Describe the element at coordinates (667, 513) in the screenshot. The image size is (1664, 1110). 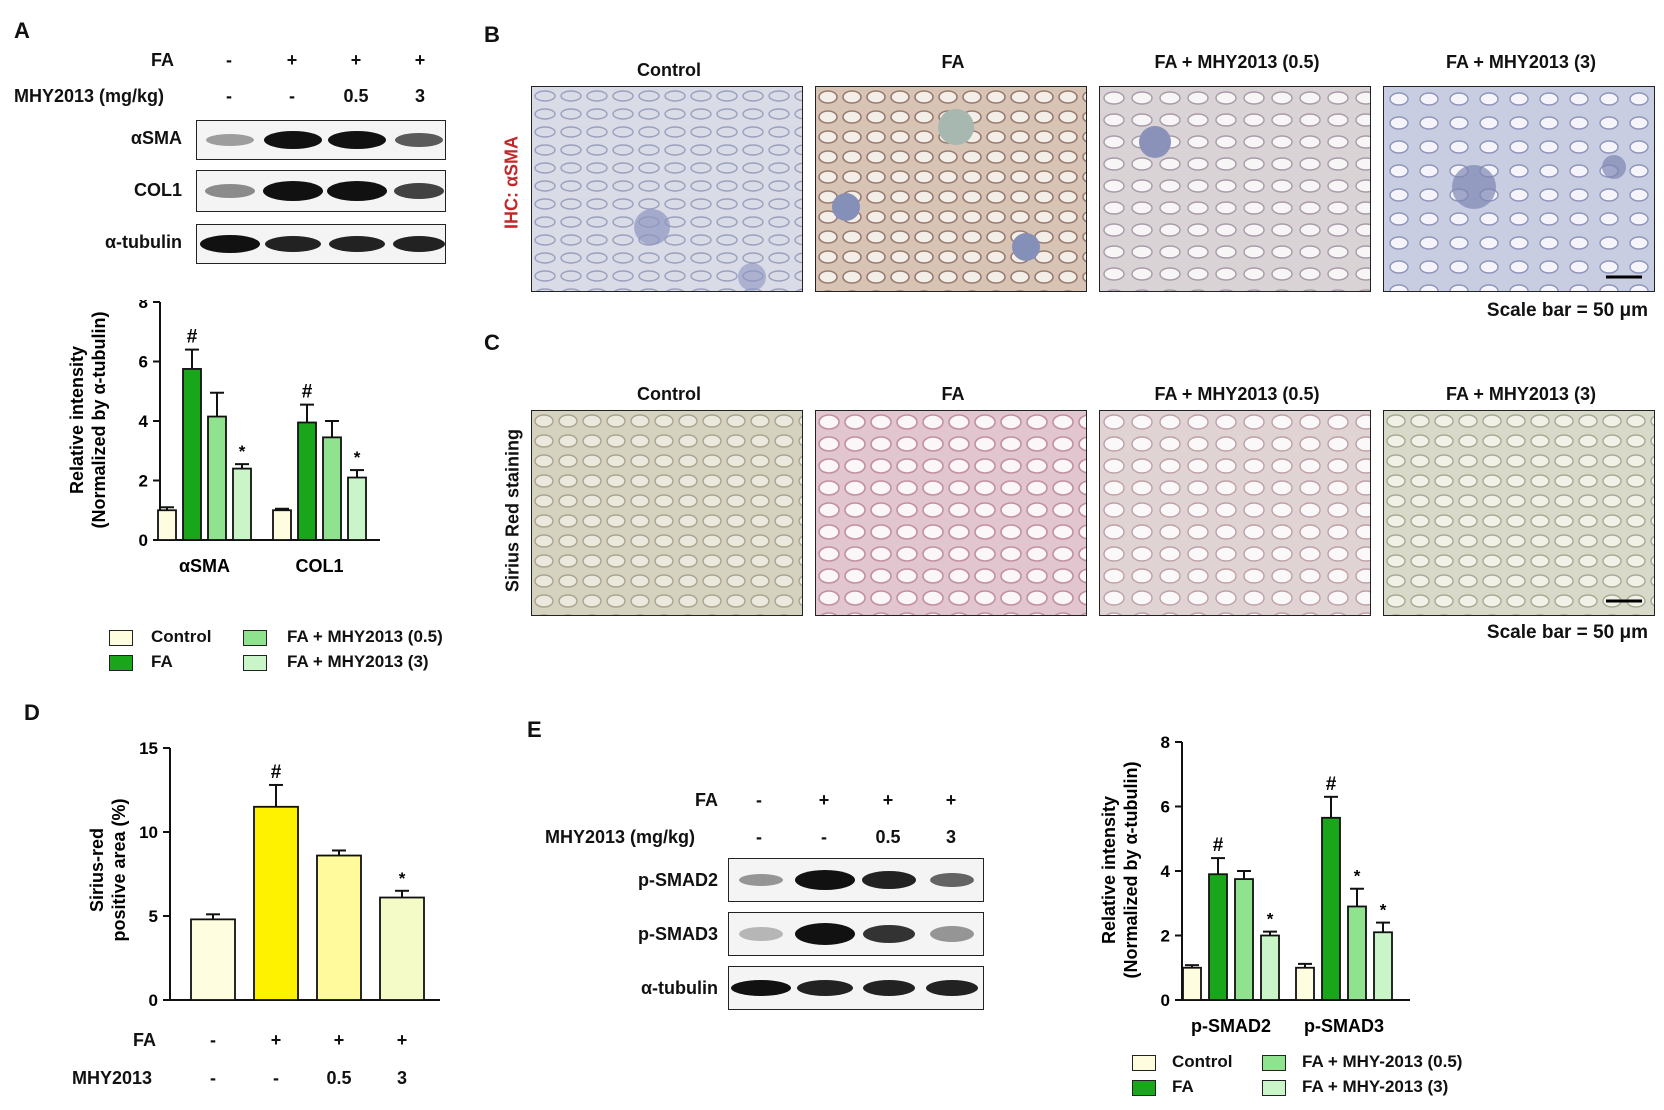
I see `micrograph-sirius-control` at that location.